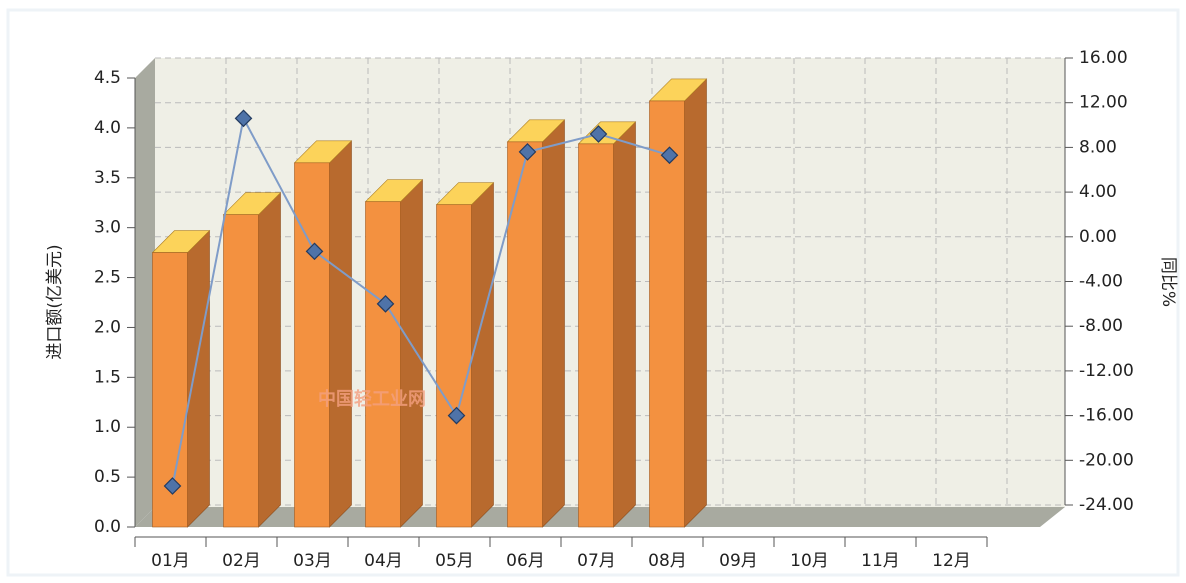 The height and width of the screenshot is (583, 1186). I want to click on watermark: 中国轻工业网, so click(372, 399).